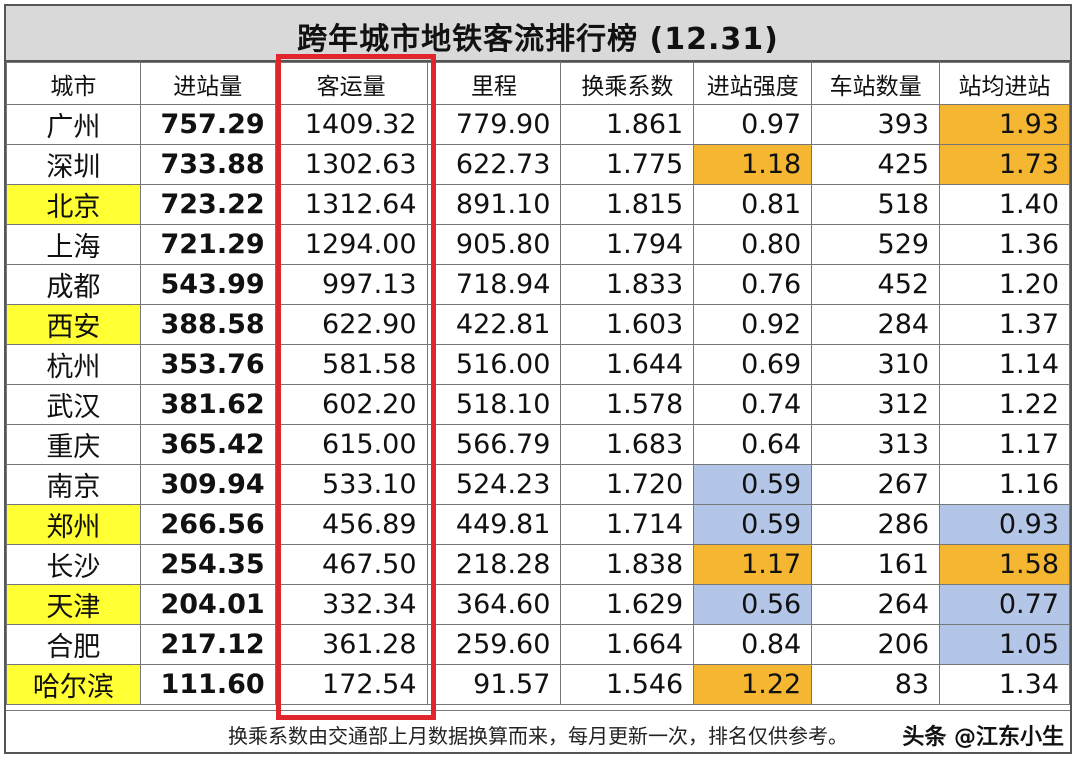 The height and width of the screenshot is (761, 1080). Describe the element at coordinates (73, 607) in the screenshot. I see `city-name: 天津` at that location.